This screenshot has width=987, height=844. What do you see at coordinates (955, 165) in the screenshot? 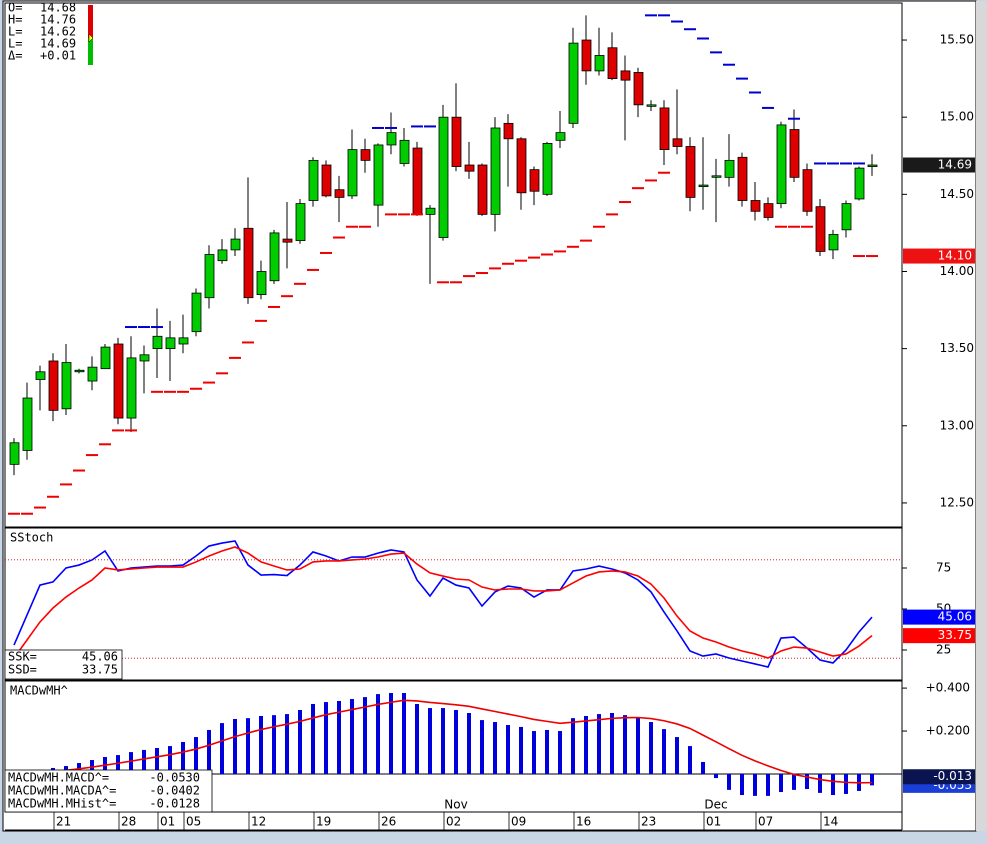
I see `value-badge-label: 14.69` at bounding box center [955, 165].